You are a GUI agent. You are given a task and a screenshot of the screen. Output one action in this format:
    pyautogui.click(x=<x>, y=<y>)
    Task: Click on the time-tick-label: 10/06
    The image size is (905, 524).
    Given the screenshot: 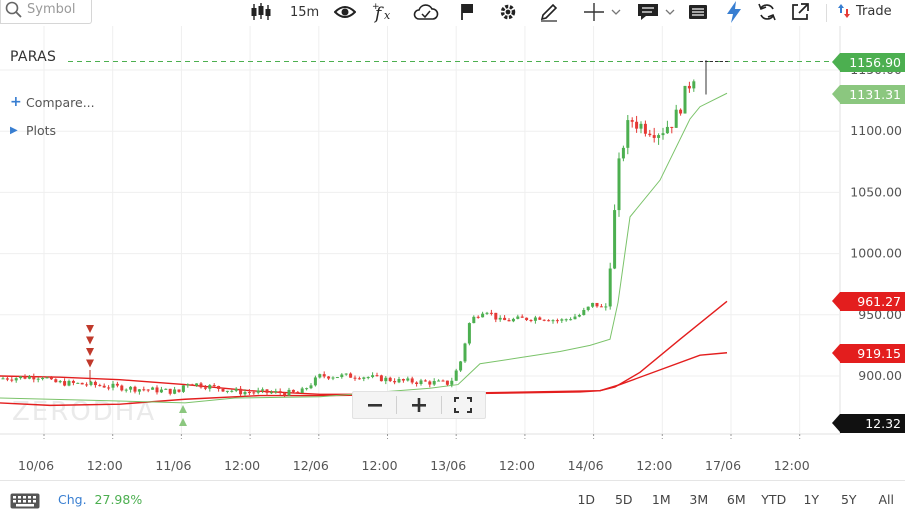 What is the action you would take?
    pyautogui.click(x=36, y=465)
    